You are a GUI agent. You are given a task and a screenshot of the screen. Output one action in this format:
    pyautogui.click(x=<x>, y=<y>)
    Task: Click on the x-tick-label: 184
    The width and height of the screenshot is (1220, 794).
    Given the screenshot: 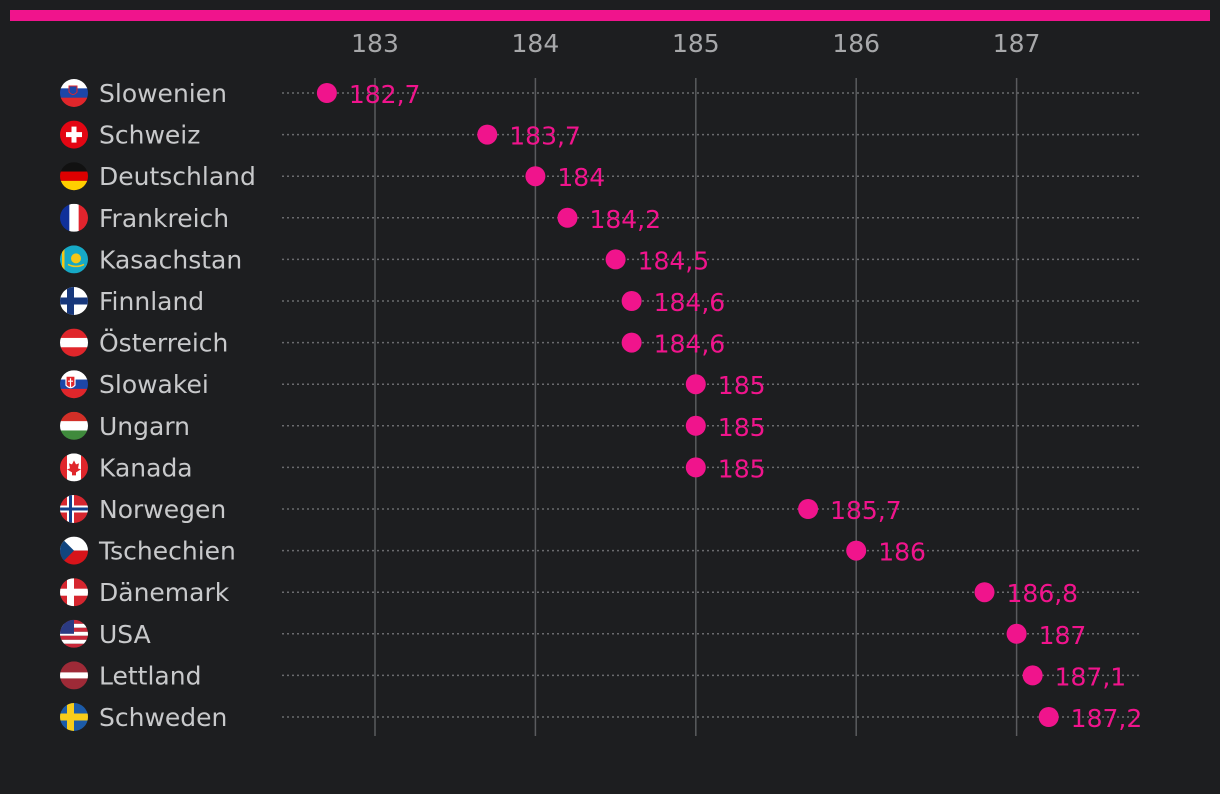 What is the action you would take?
    pyautogui.click(x=536, y=43)
    